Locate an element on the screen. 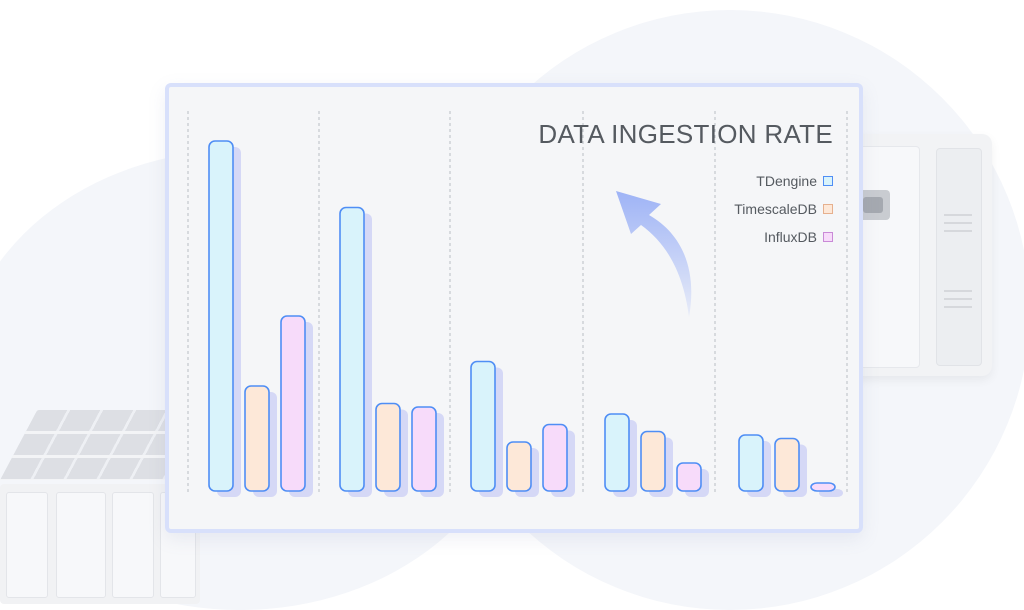  legend-item-tdengine: TDengine is located at coordinates (783, 181).